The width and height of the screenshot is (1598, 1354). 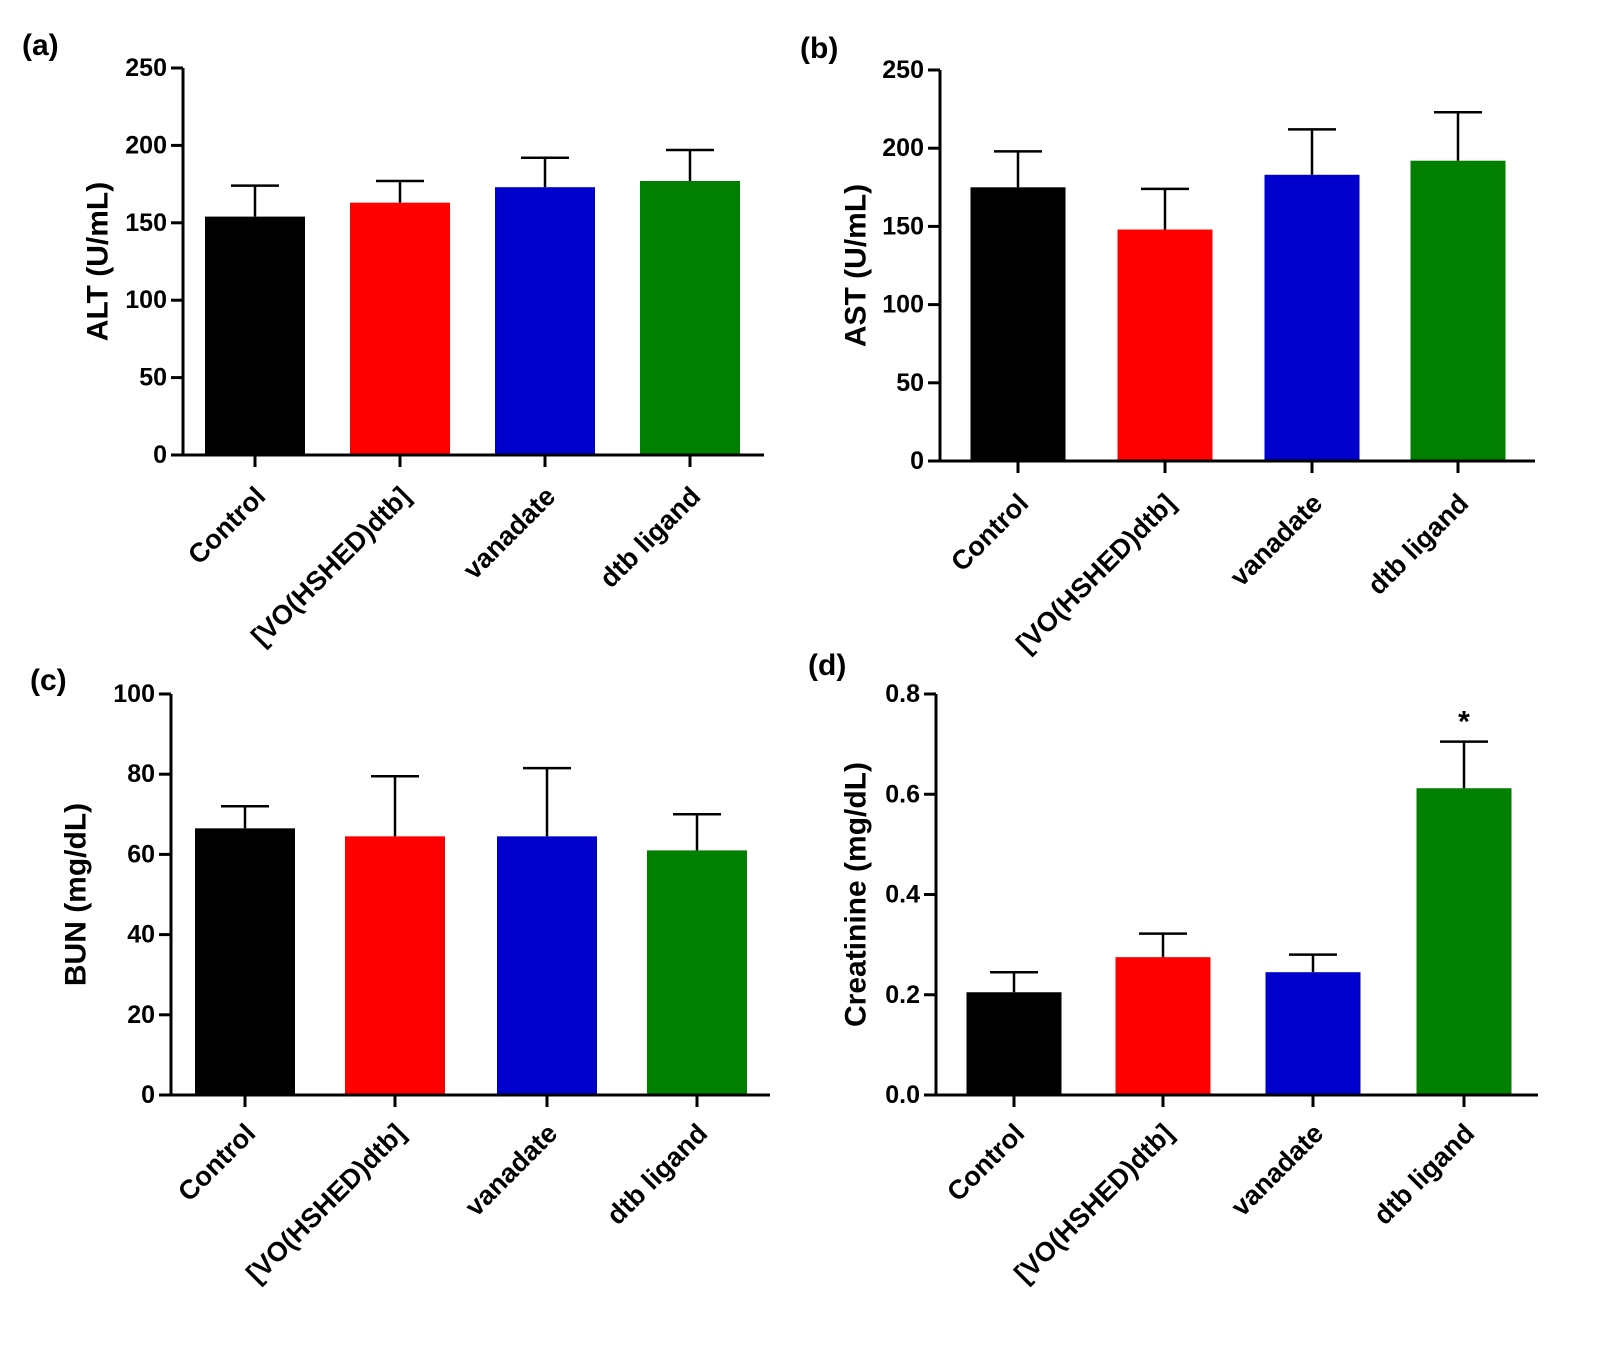 What do you see at coordinates (902, 794) in the screenshot?
I see `y-tick-label: 0.6` at bounding box center [902, 794].